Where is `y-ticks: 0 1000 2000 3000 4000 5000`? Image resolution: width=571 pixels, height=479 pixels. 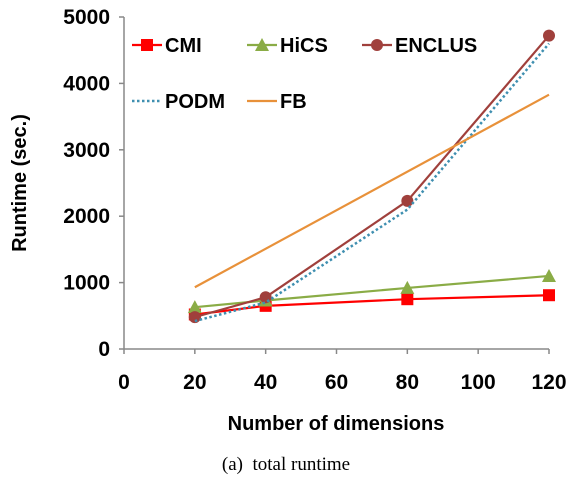
y-ticks: 0 1000 2000 3000 4000 5000 is located at coordinates (93, 183).